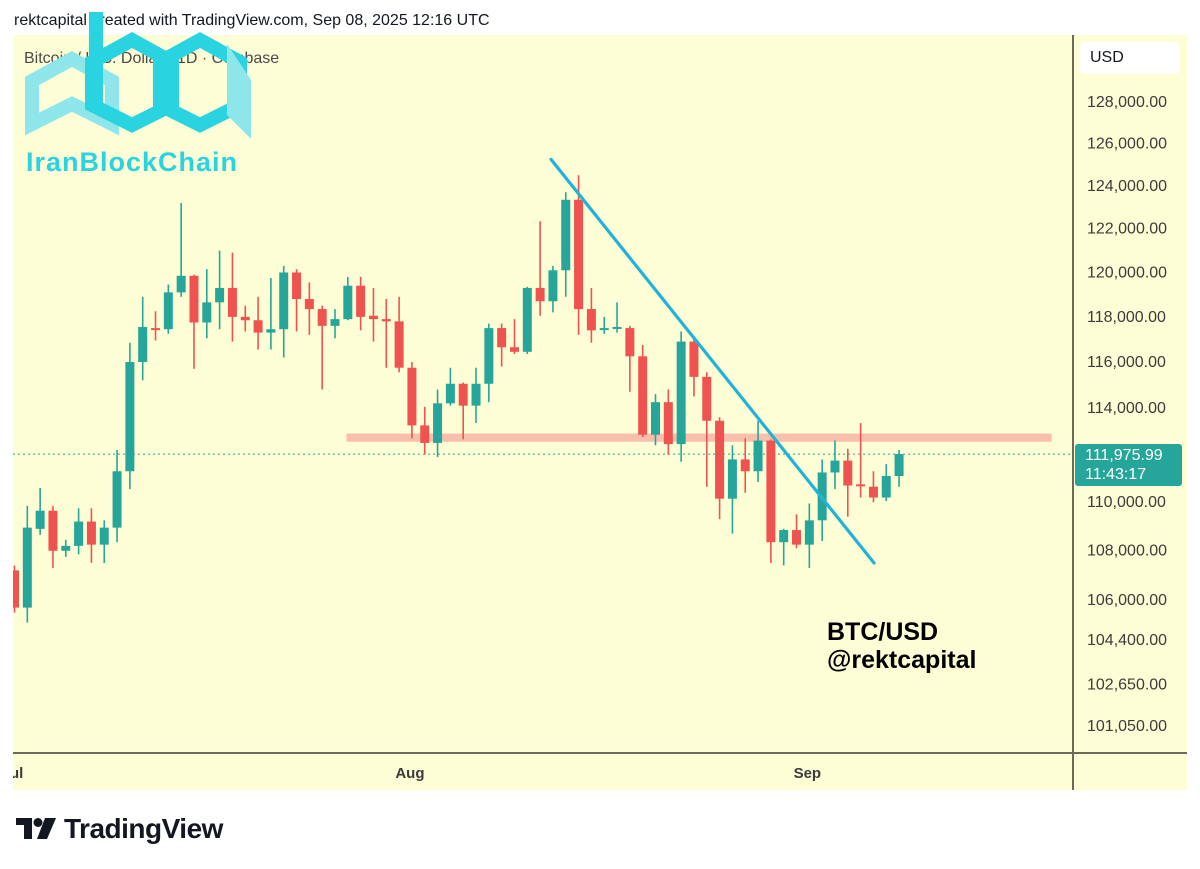 The image size is (1200, 869). What do you see at coordinates (883, 632) in the screenshot?
I see `annotation-symbol: BTC/USD` at bounding box center [883, 632].